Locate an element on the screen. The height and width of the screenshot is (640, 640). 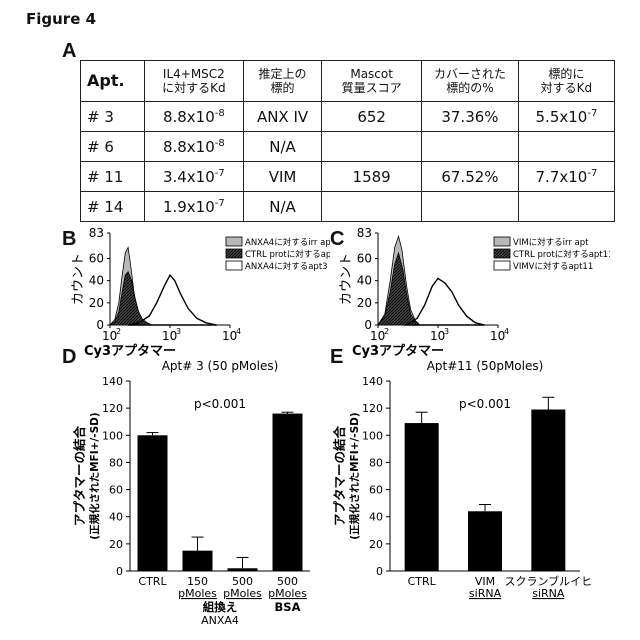
header-apt: Apt. is located at coordinates (113, 81).